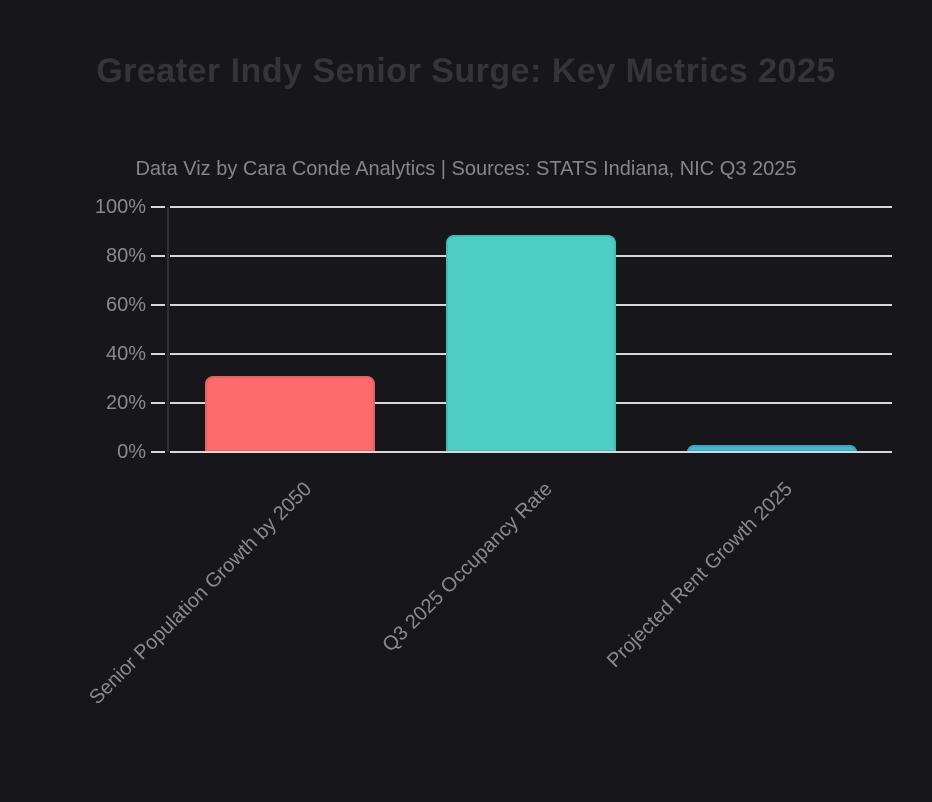 The height and width of the screenshot is (802, 932). I want to click on y-tick-label: 80%, so click(125, 256).